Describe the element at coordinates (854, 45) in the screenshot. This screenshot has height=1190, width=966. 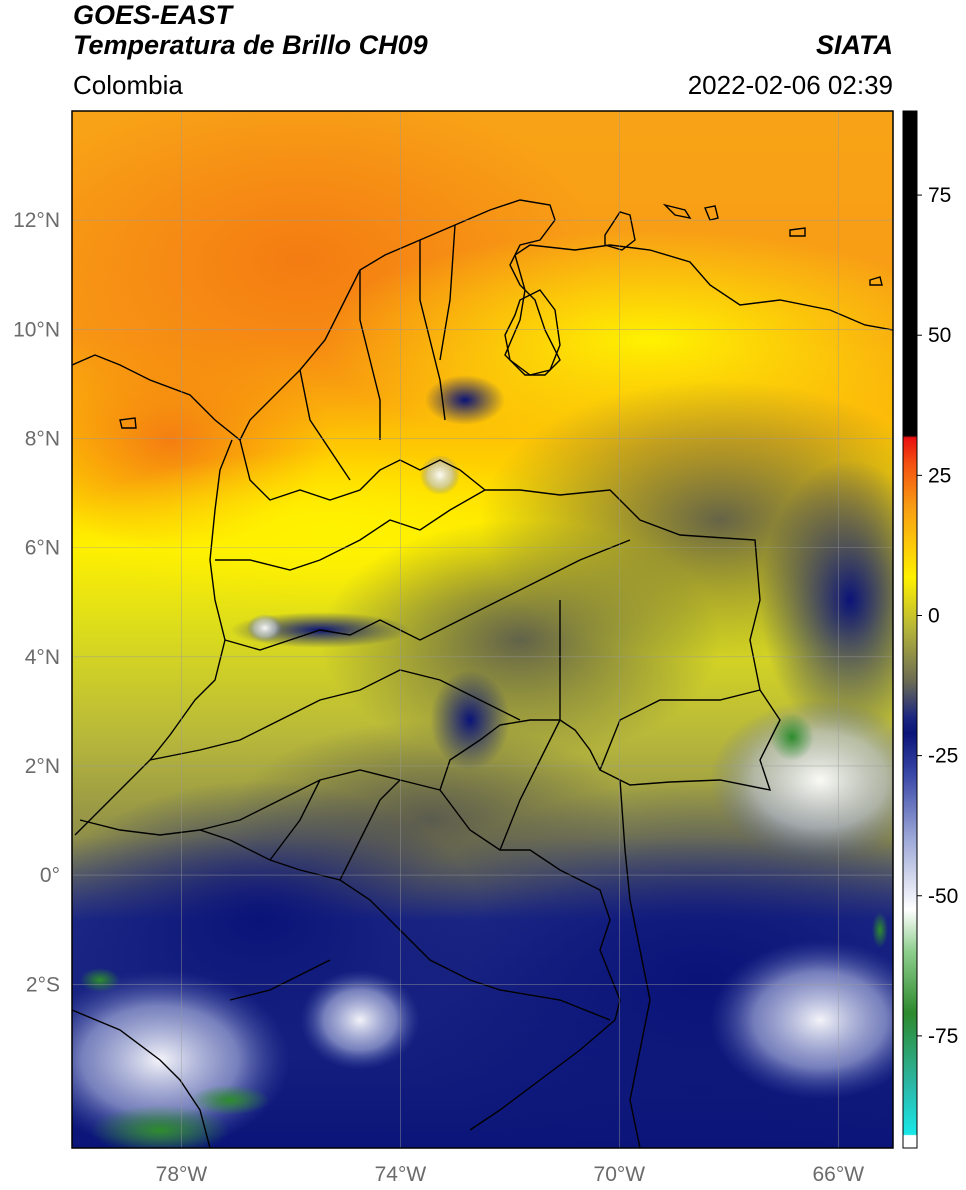
I see `organization-label: SIATA` at that location.